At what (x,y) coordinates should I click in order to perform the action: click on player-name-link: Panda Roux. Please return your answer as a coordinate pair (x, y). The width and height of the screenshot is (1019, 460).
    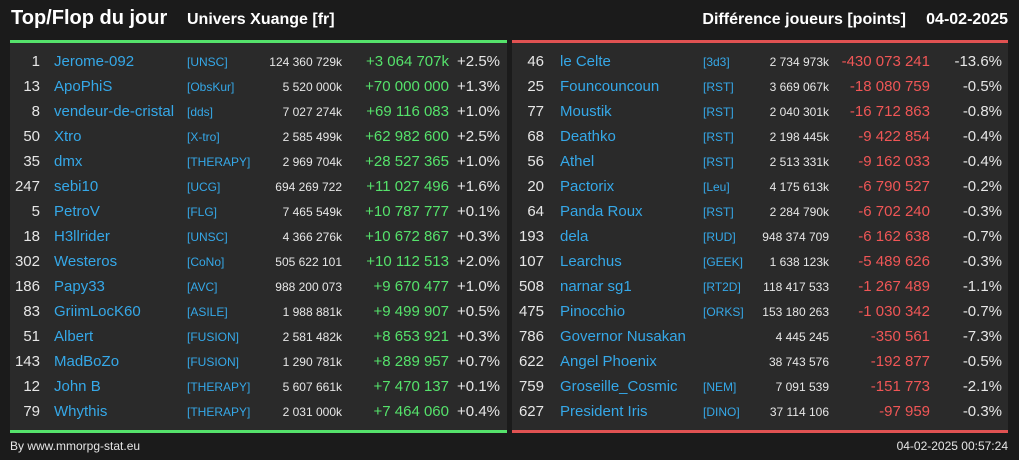
    Looking at the image, I should click on (601, 211).